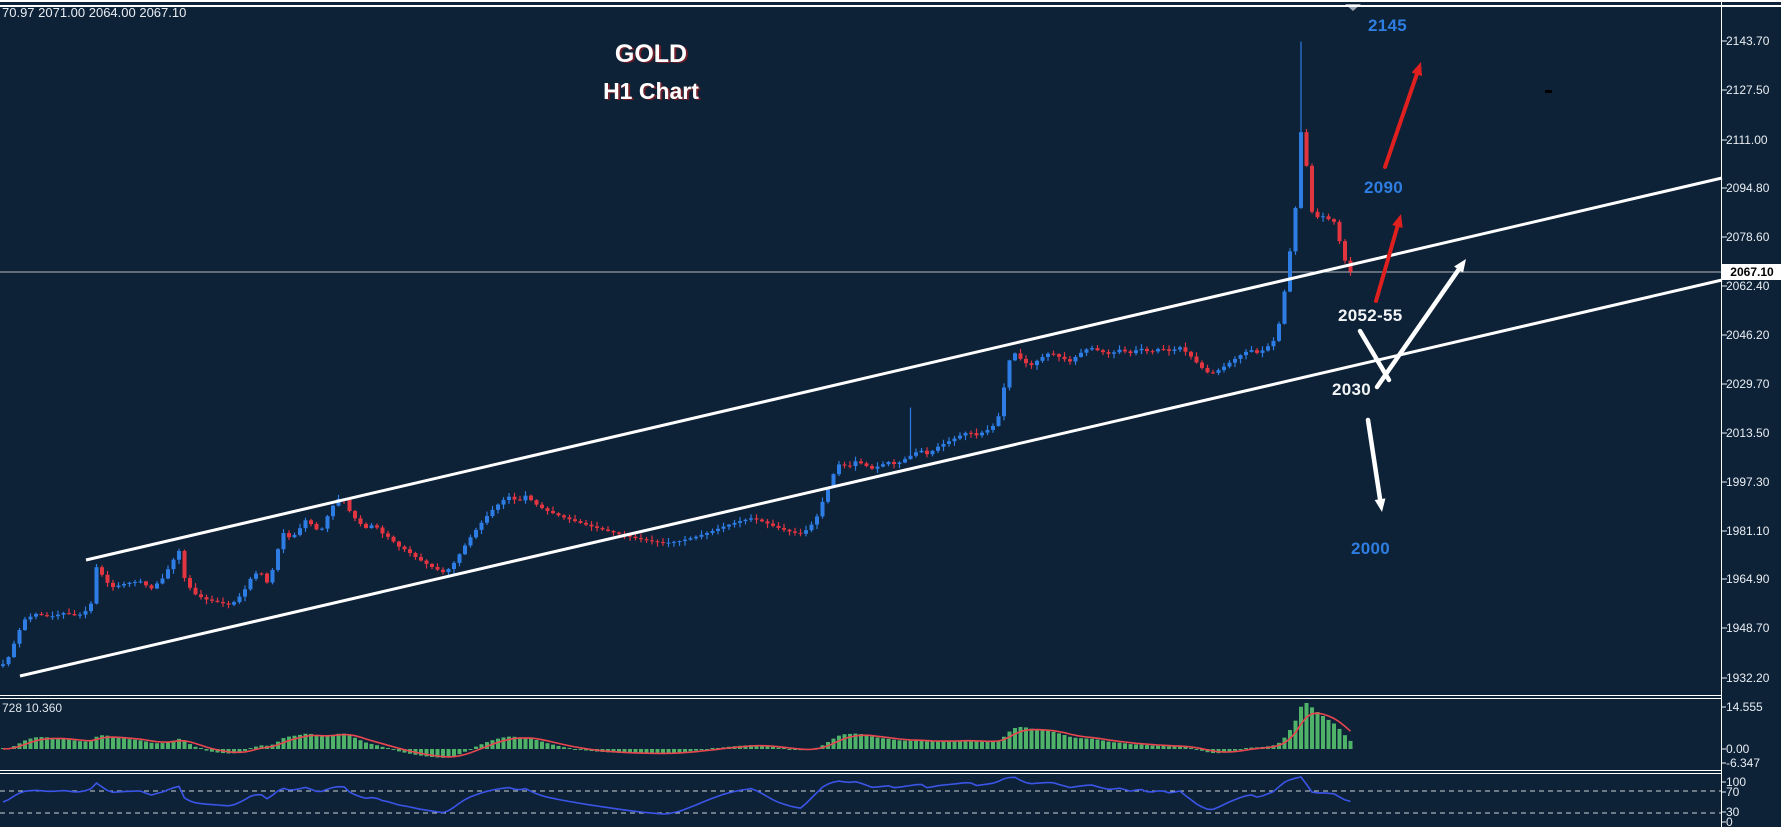 Image resolution: width=1783 pixels, height=827 pixels. I want to click on annotation-label-2145: 2145, so click(1388, 25).